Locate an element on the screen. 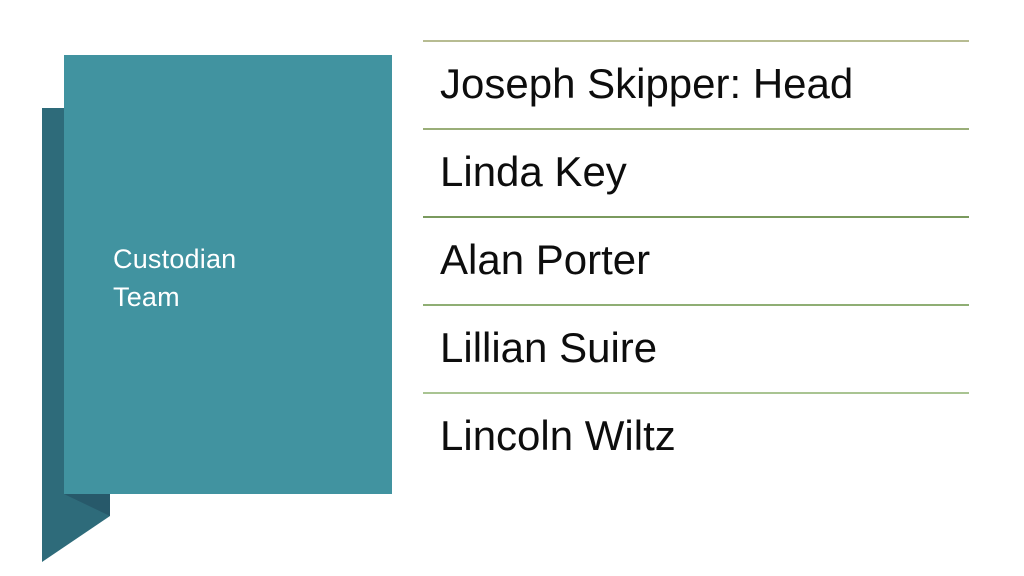  member-name: Lincoln Wiltz is located at coordinates (558, 435).